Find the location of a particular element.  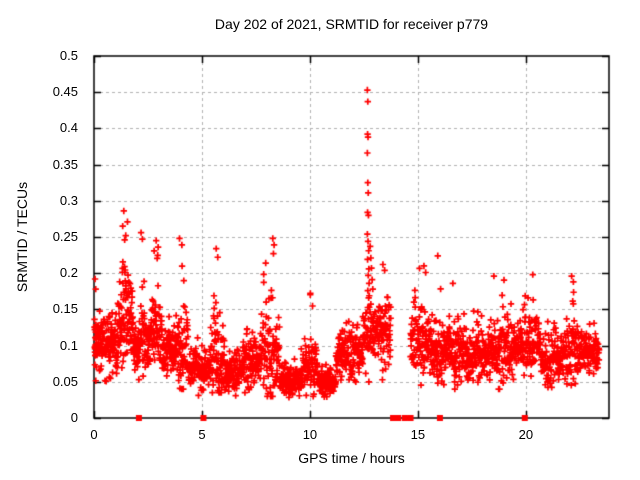

y-tick-label: 0.1 is located at coordinates (68, 345).